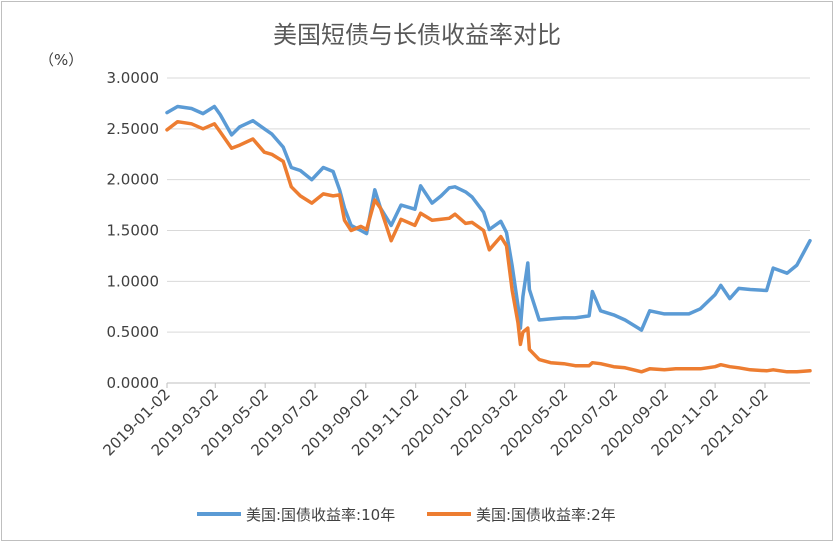 The height and width of the screenshot is (544, 834). What do you see at coordinates (133, 129) in the screenshot?
I see `y-tick-label: 2.5000` at bounding box center [133, 129].